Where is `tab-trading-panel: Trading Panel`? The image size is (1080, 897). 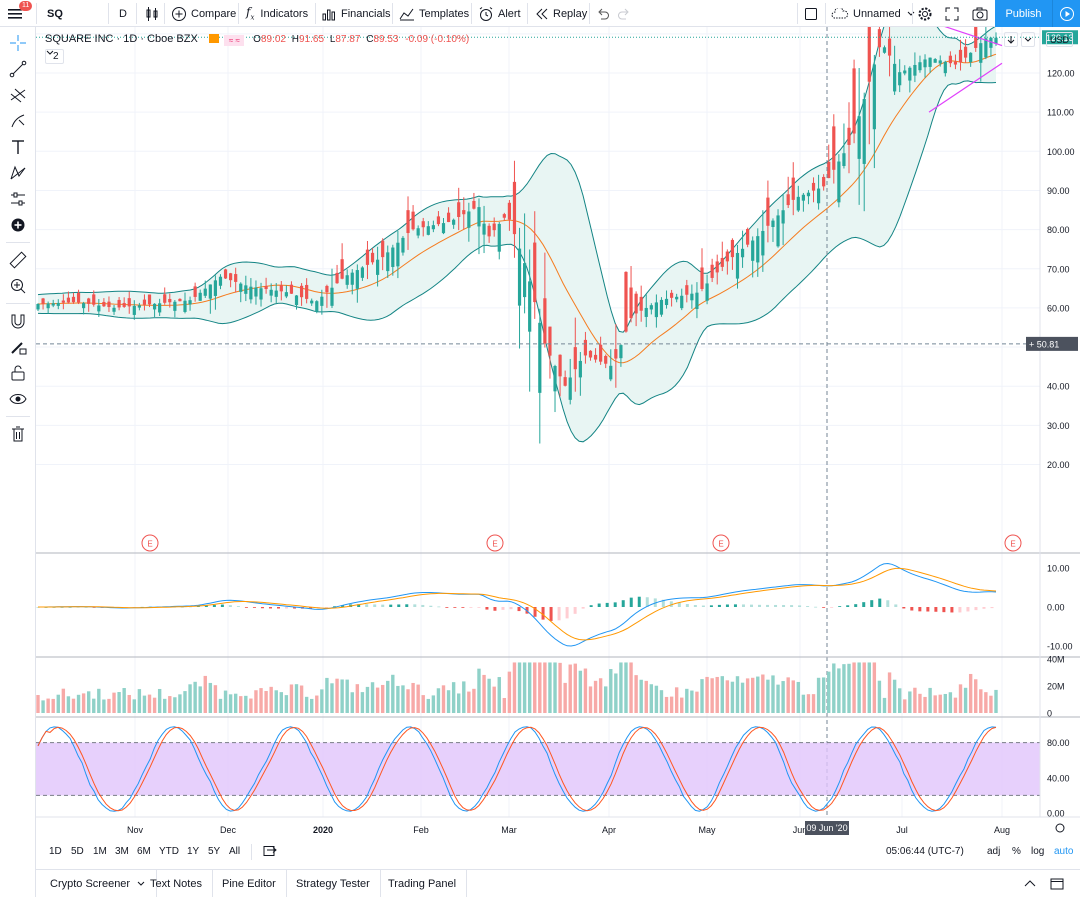 tab-trading-panel: Trading Panel is located at coordinates (423, 883).